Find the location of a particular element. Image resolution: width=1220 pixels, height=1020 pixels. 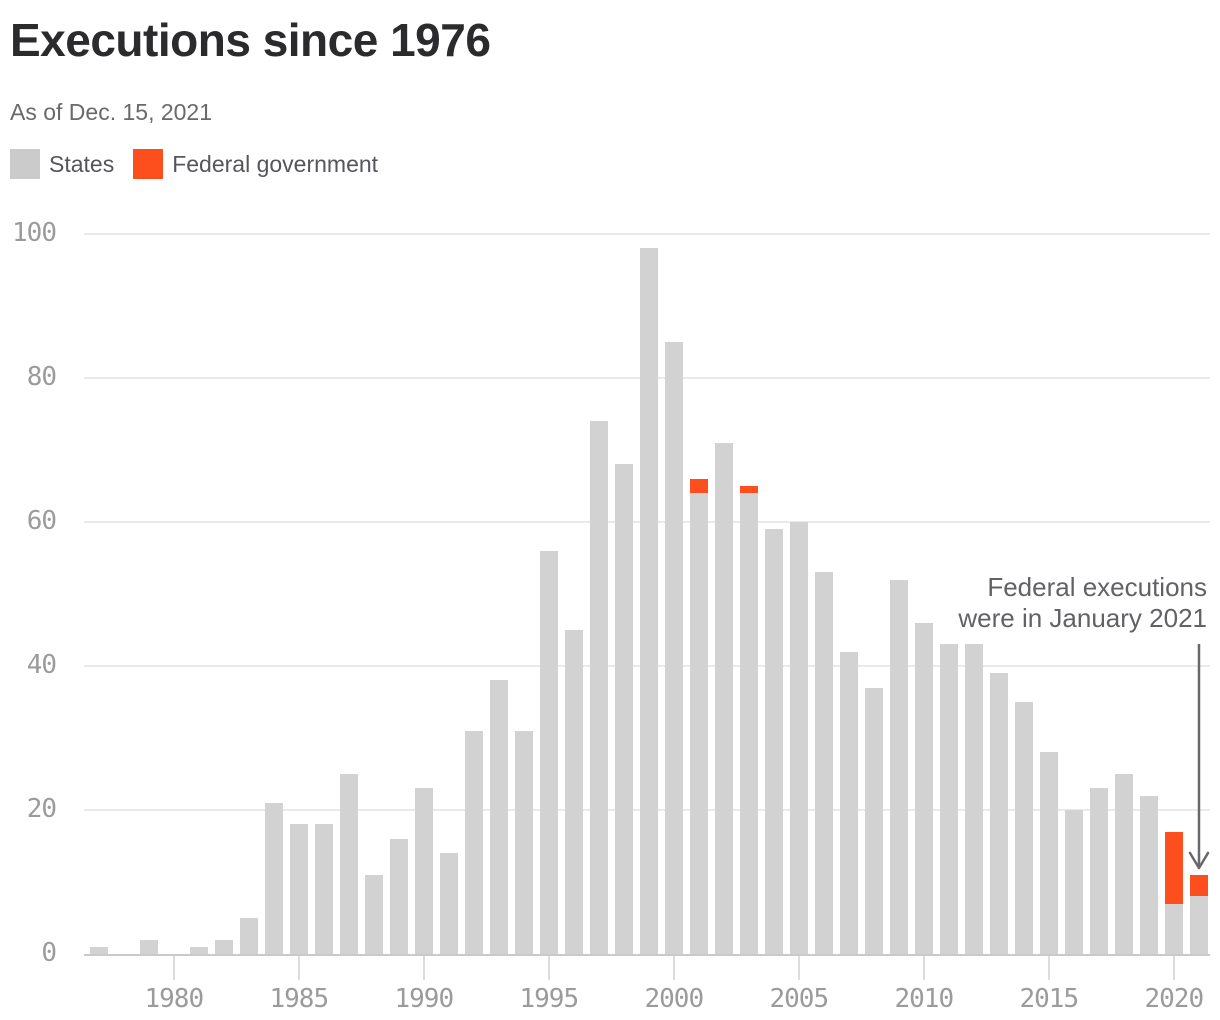

y-axis-label-60: 60 is located at coordinates (41, 521).